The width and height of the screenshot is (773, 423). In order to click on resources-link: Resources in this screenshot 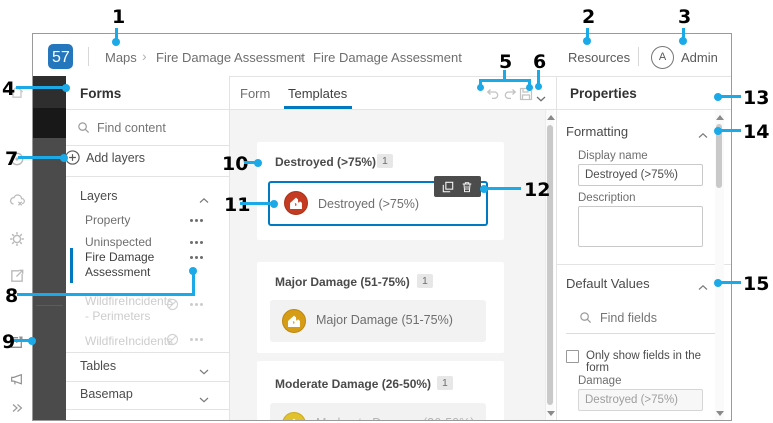, I will do `click(599, 57)`.